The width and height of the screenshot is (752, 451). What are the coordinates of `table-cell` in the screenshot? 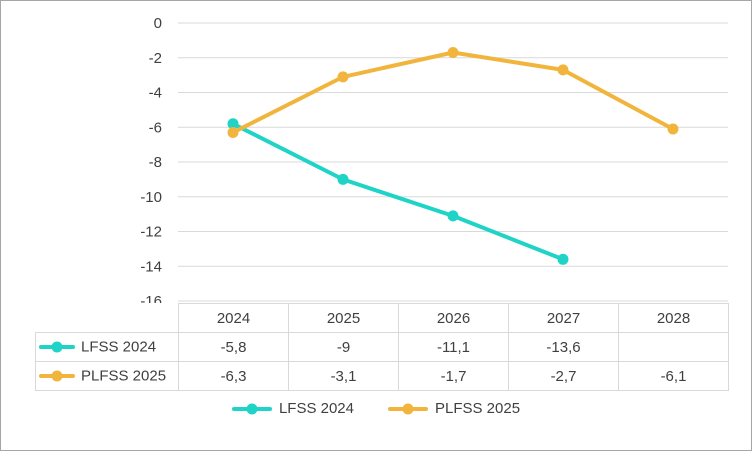 It's located at (673, 347).